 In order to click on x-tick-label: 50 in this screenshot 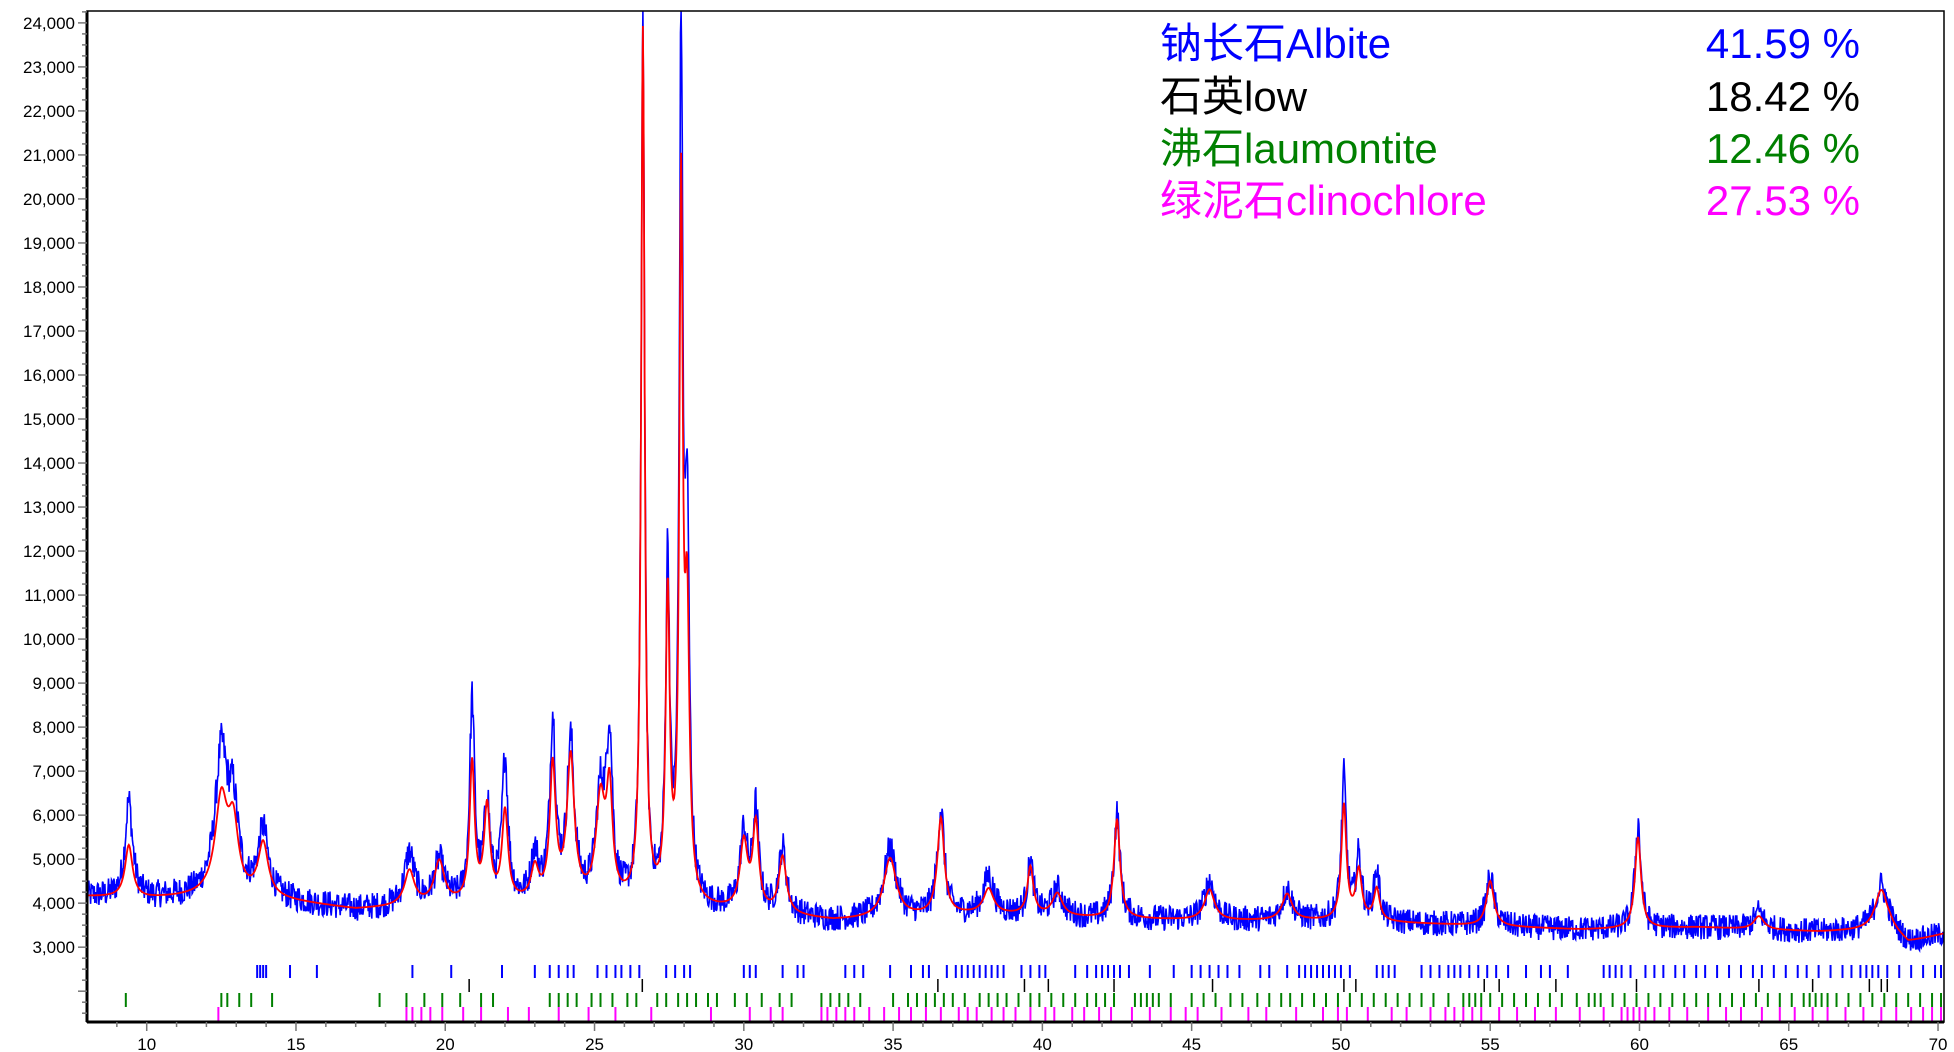, I will do `click(1340, 1043)`.